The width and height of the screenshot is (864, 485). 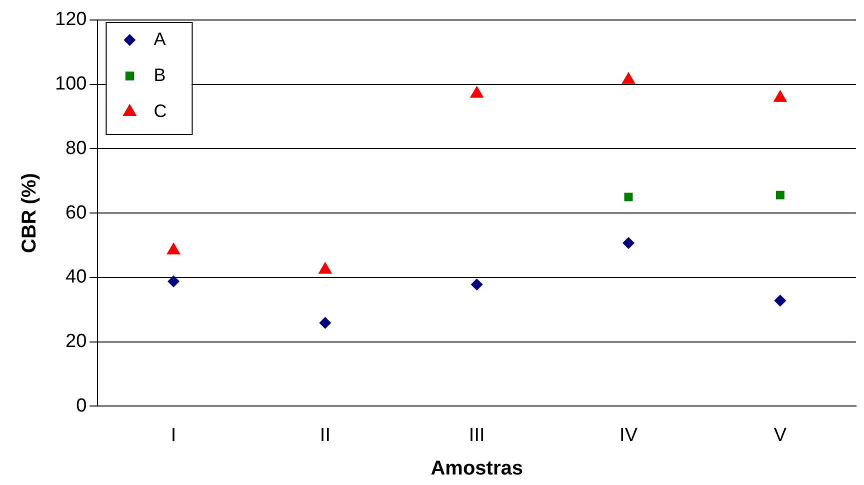 I want to click on y-tick-label: 40, so click(x=76, y=277).